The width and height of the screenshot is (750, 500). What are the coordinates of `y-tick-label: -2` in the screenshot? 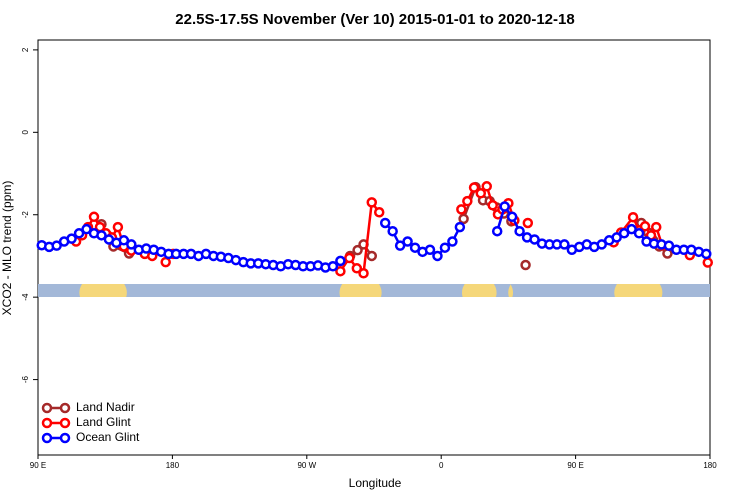 It's located at (25, 215).